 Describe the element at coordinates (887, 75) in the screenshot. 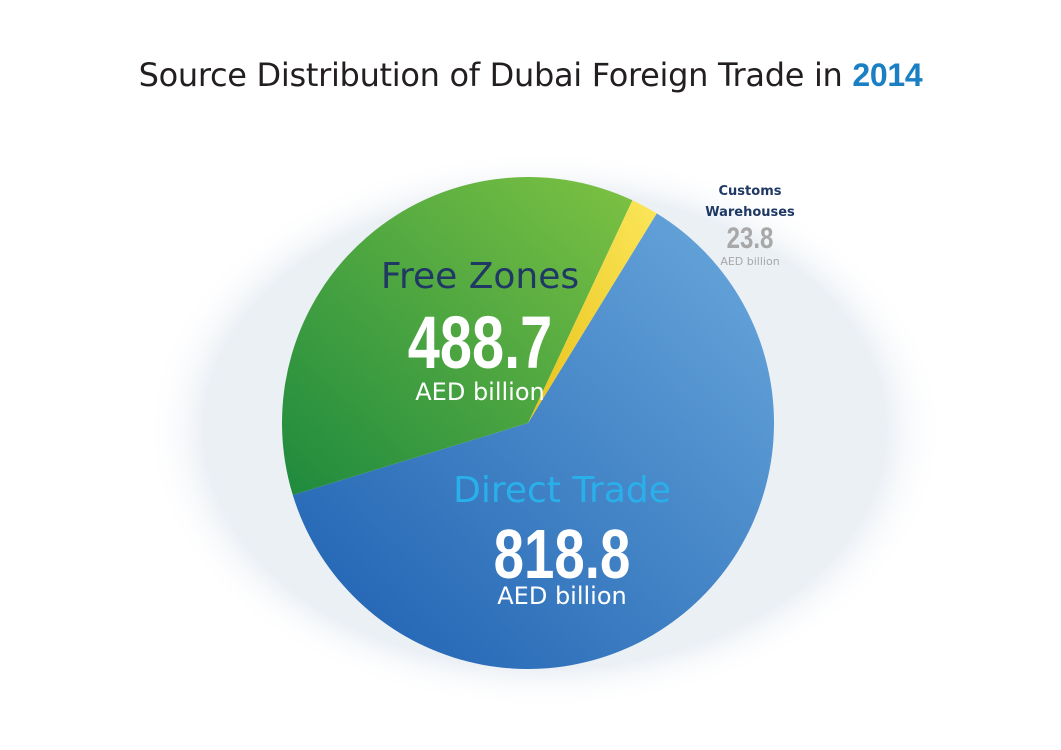

I see `chart-title-year: 2014` at that location.